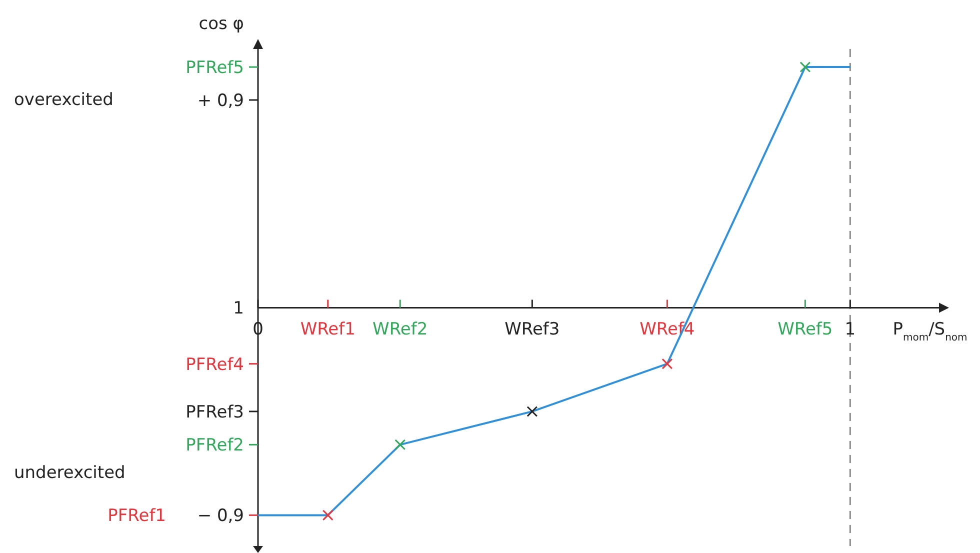 The image size is (980, 553). What do you see at coordinates (215, 68) in the screenshot?
I see `text: PFRef5` at bounding box center [215, 68].